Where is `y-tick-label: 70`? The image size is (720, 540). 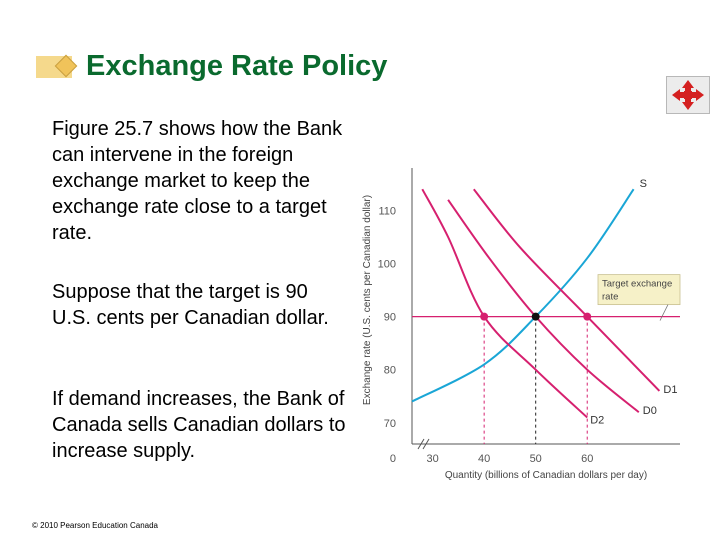
y-tick-label: 70 is located at coordinates (390, 424).